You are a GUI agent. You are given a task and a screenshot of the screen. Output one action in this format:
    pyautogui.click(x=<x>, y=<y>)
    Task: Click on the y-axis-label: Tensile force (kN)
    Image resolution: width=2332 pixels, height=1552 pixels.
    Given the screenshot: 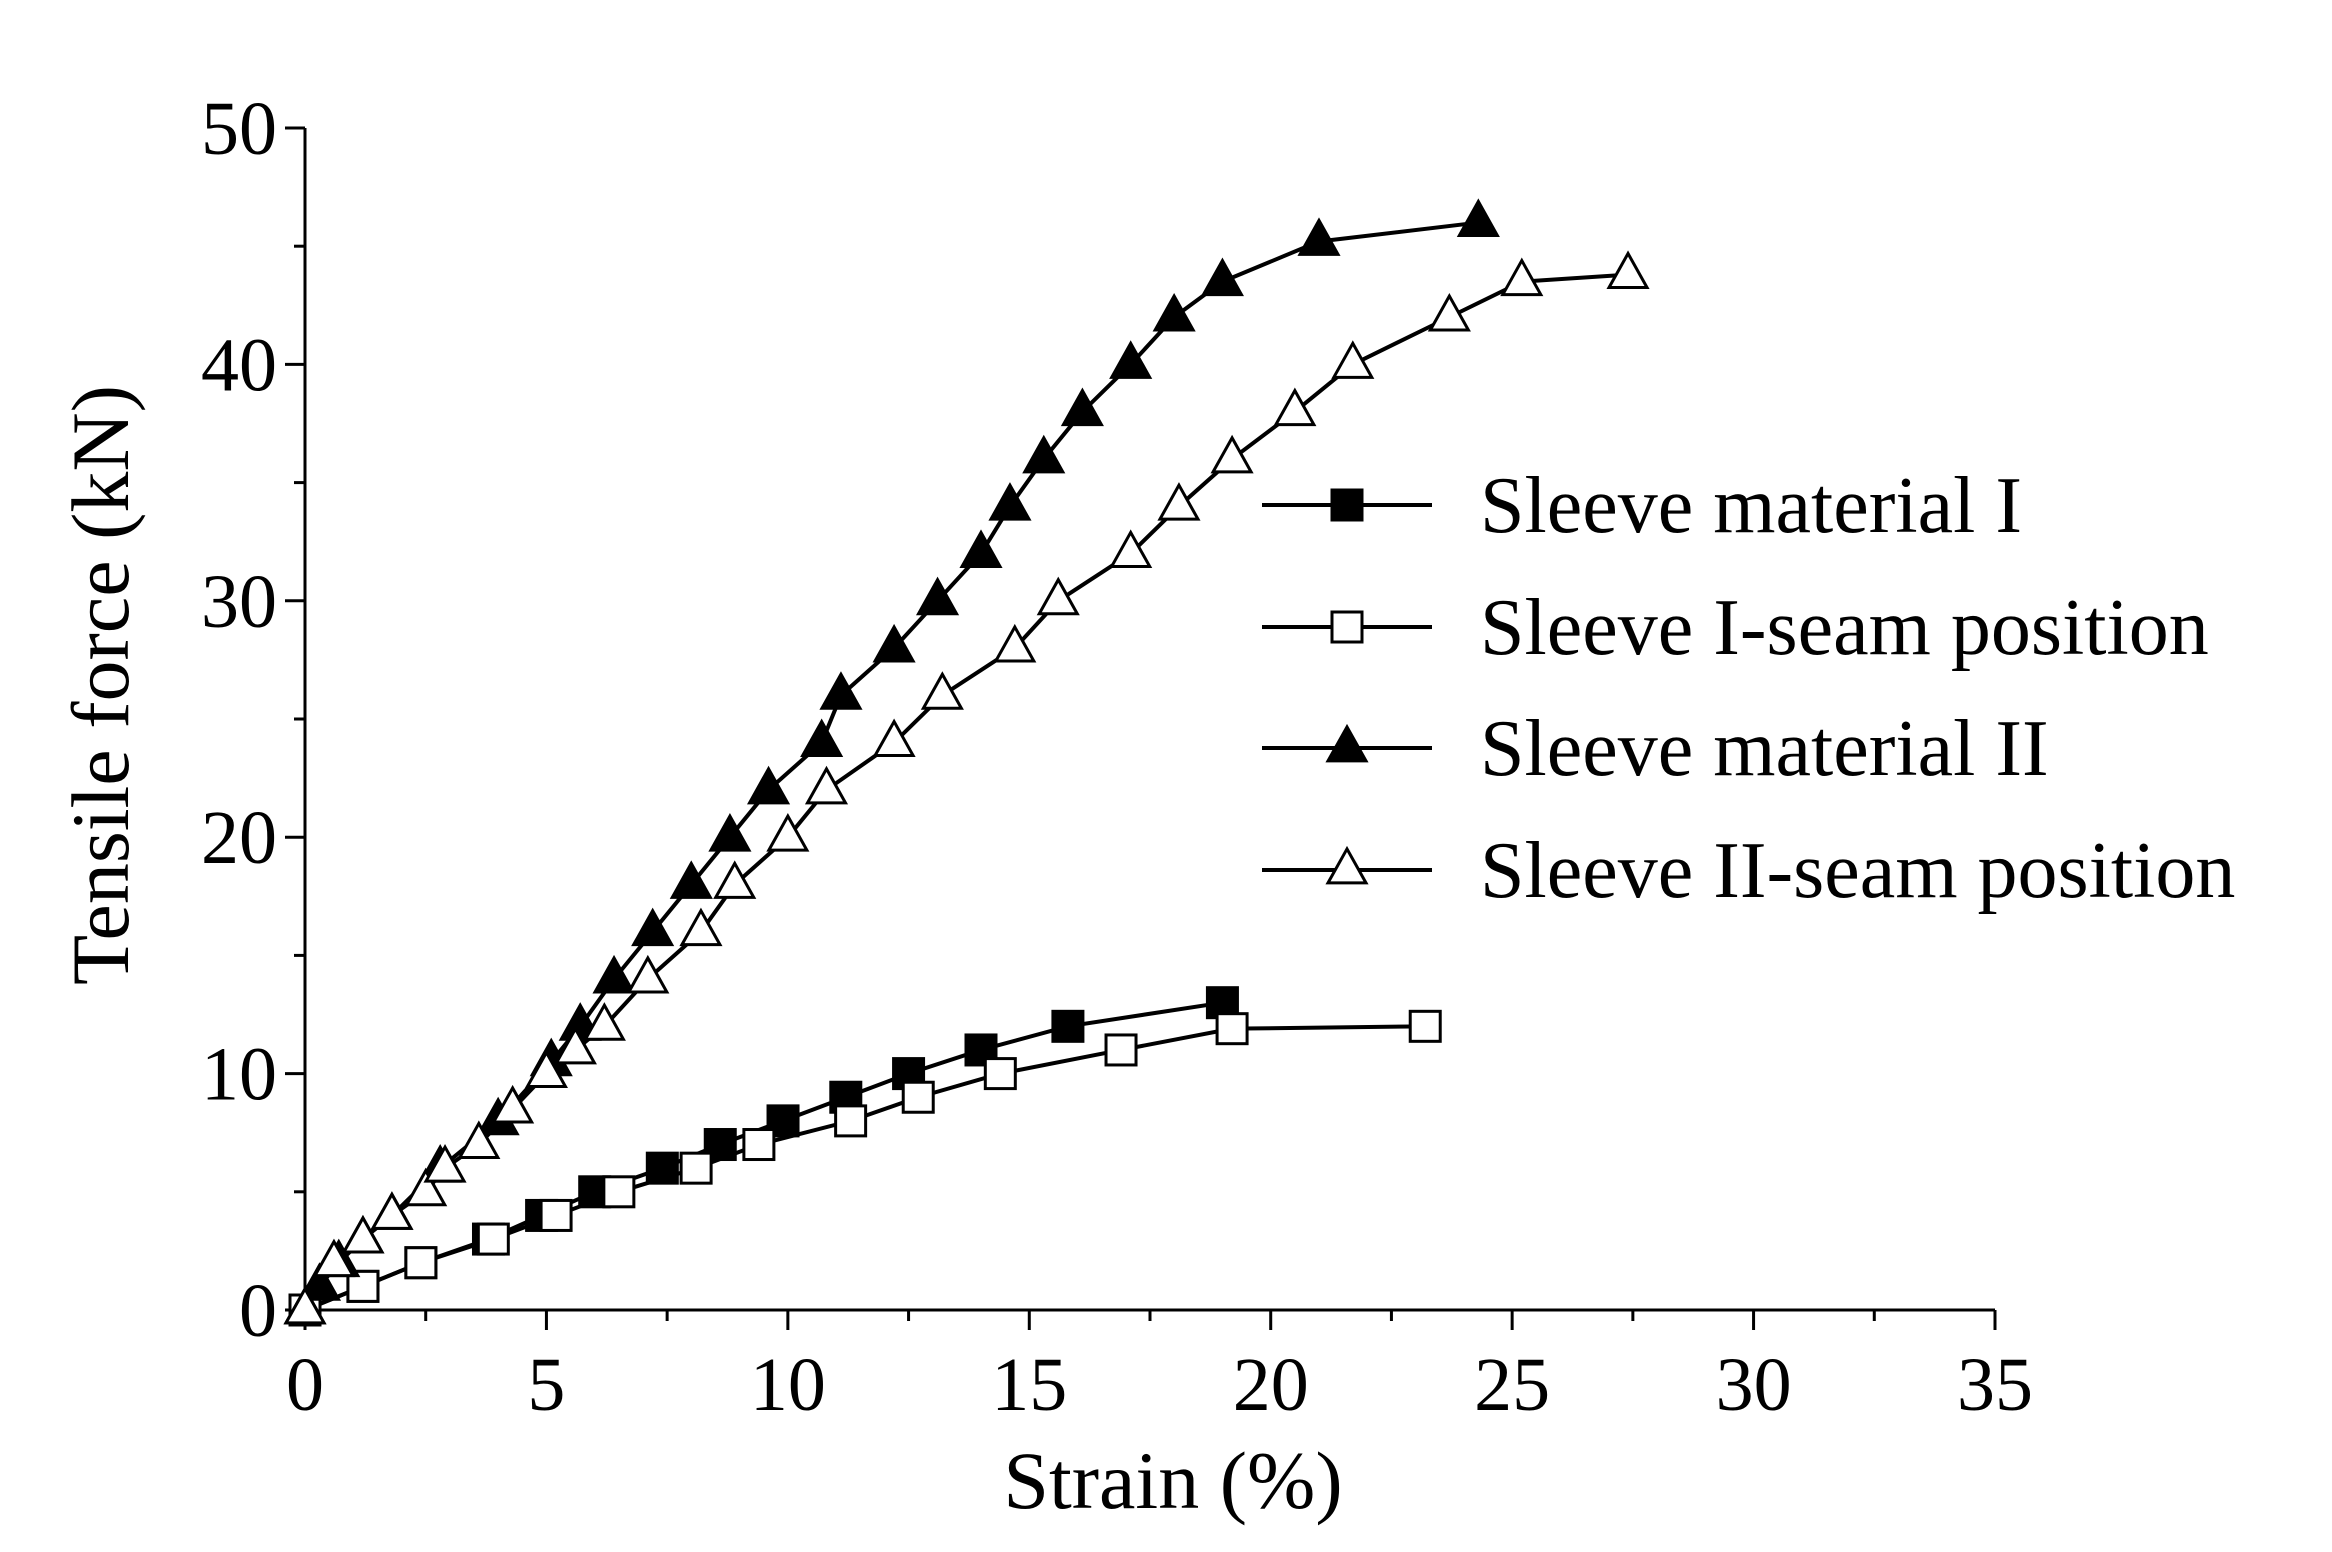 What is the action you would take?
    pyautogui.click(x=100, y=685)
    